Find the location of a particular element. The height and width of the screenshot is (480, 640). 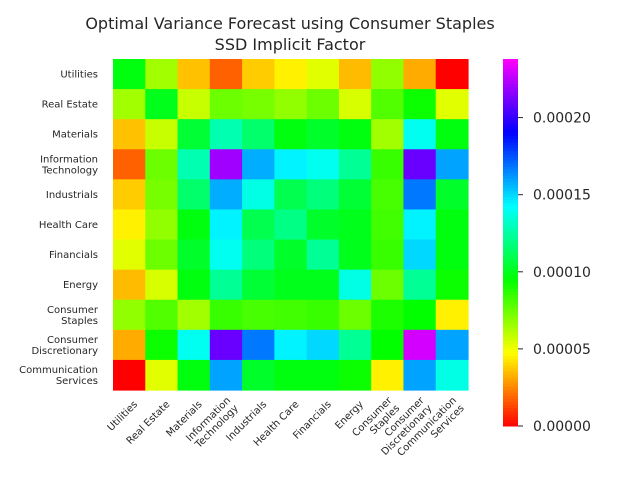

chart-title-line-2: SSD Implicit Factor is located at coordinates (290, 44).